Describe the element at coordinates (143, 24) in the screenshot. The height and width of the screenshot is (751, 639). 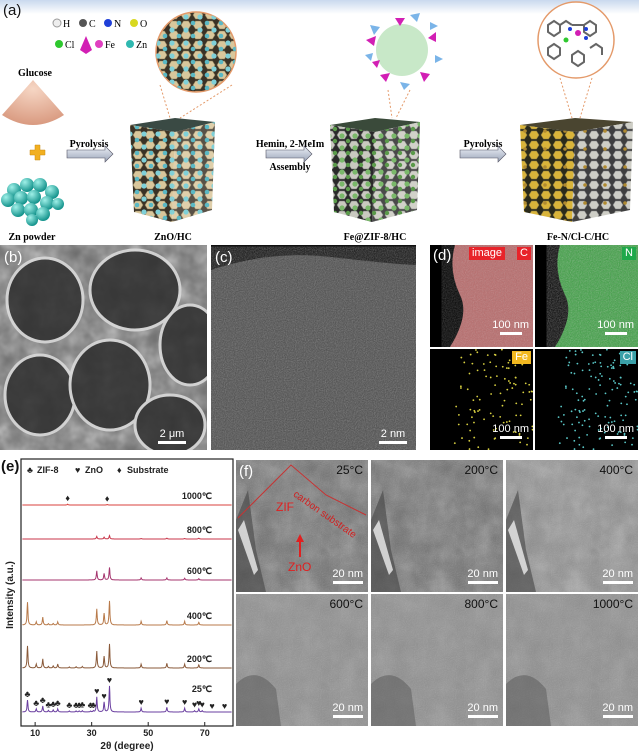
I see `legend-o: O` at that location.